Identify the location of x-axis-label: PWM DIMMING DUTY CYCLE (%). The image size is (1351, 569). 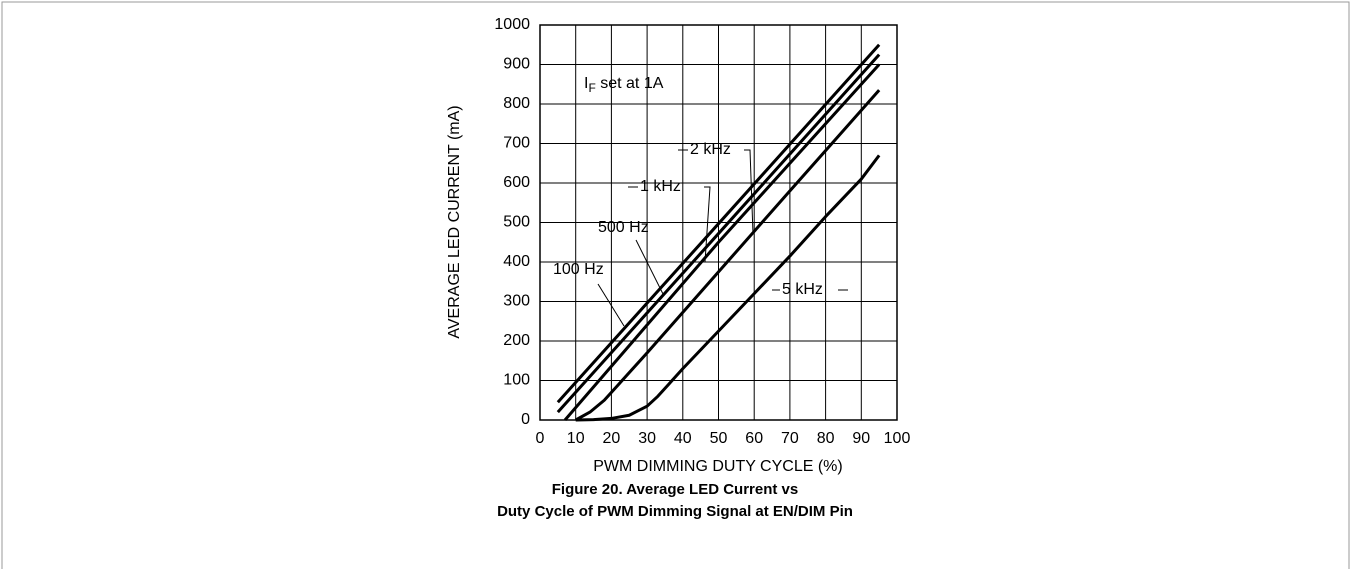
(717, 466).